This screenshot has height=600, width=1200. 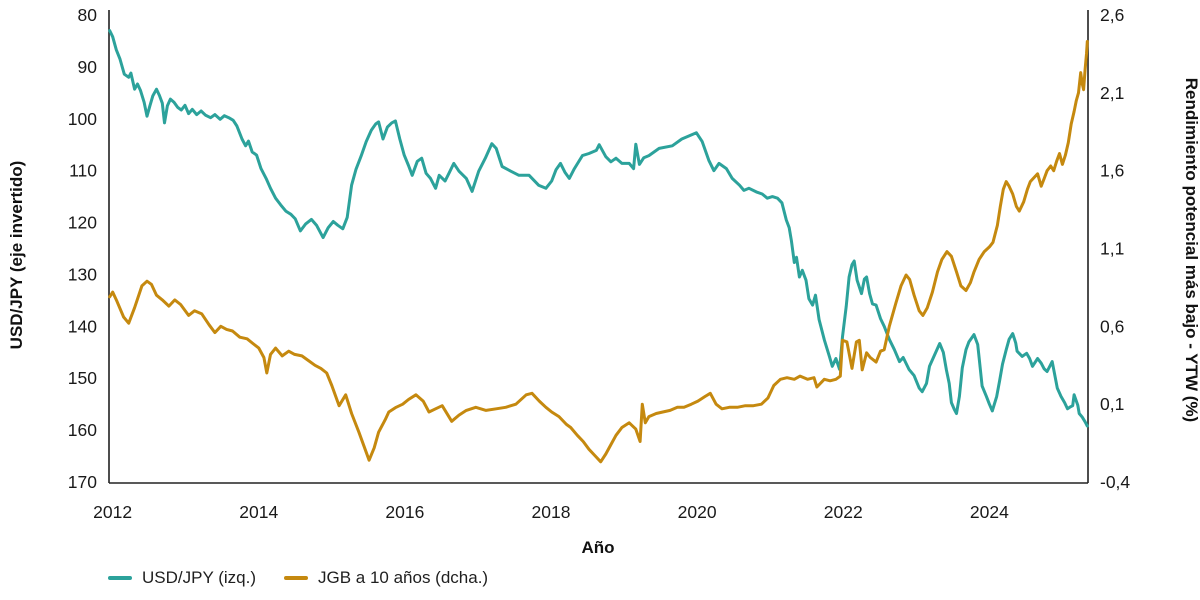 What do you see at coordinates (989, 512) in the screenshot?
I see `tick-label: 2024` at bounding box center [989, 512].